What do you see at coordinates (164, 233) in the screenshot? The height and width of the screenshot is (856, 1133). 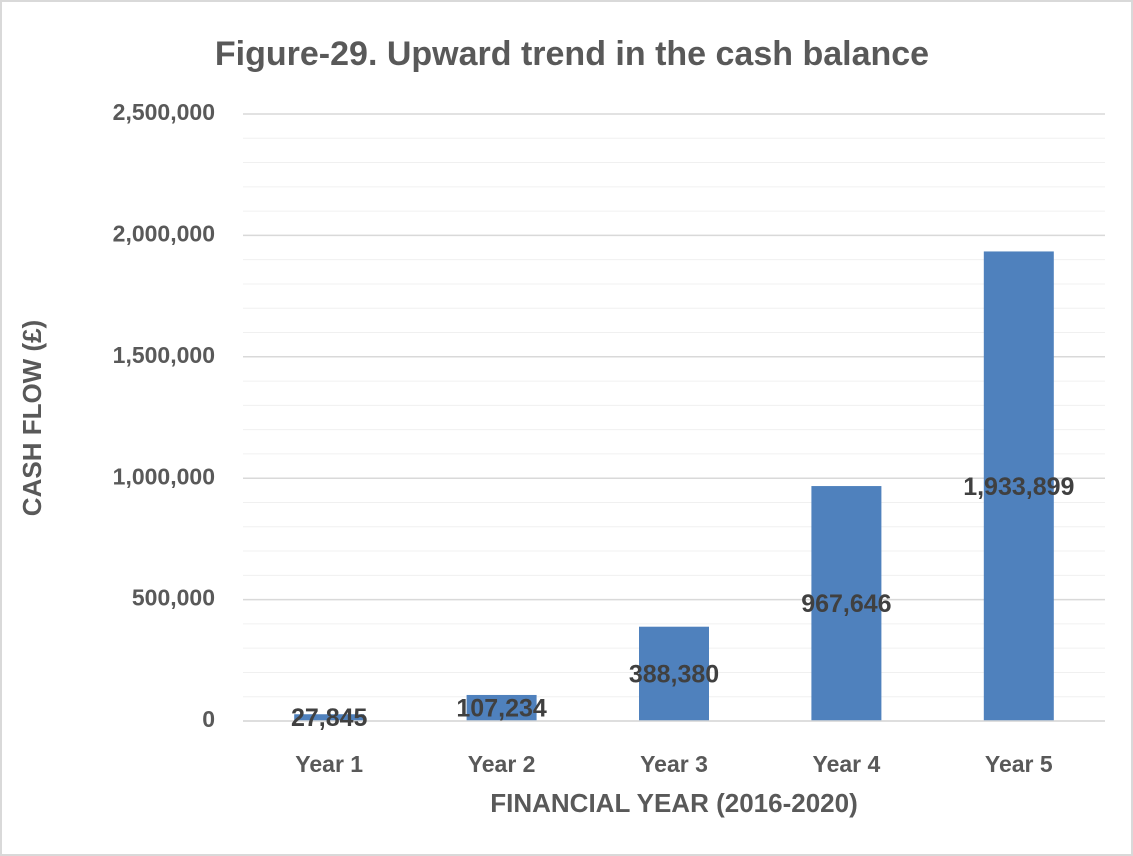 I see `y-tick-label: 2,000,000` at bounding box center [164, 233].